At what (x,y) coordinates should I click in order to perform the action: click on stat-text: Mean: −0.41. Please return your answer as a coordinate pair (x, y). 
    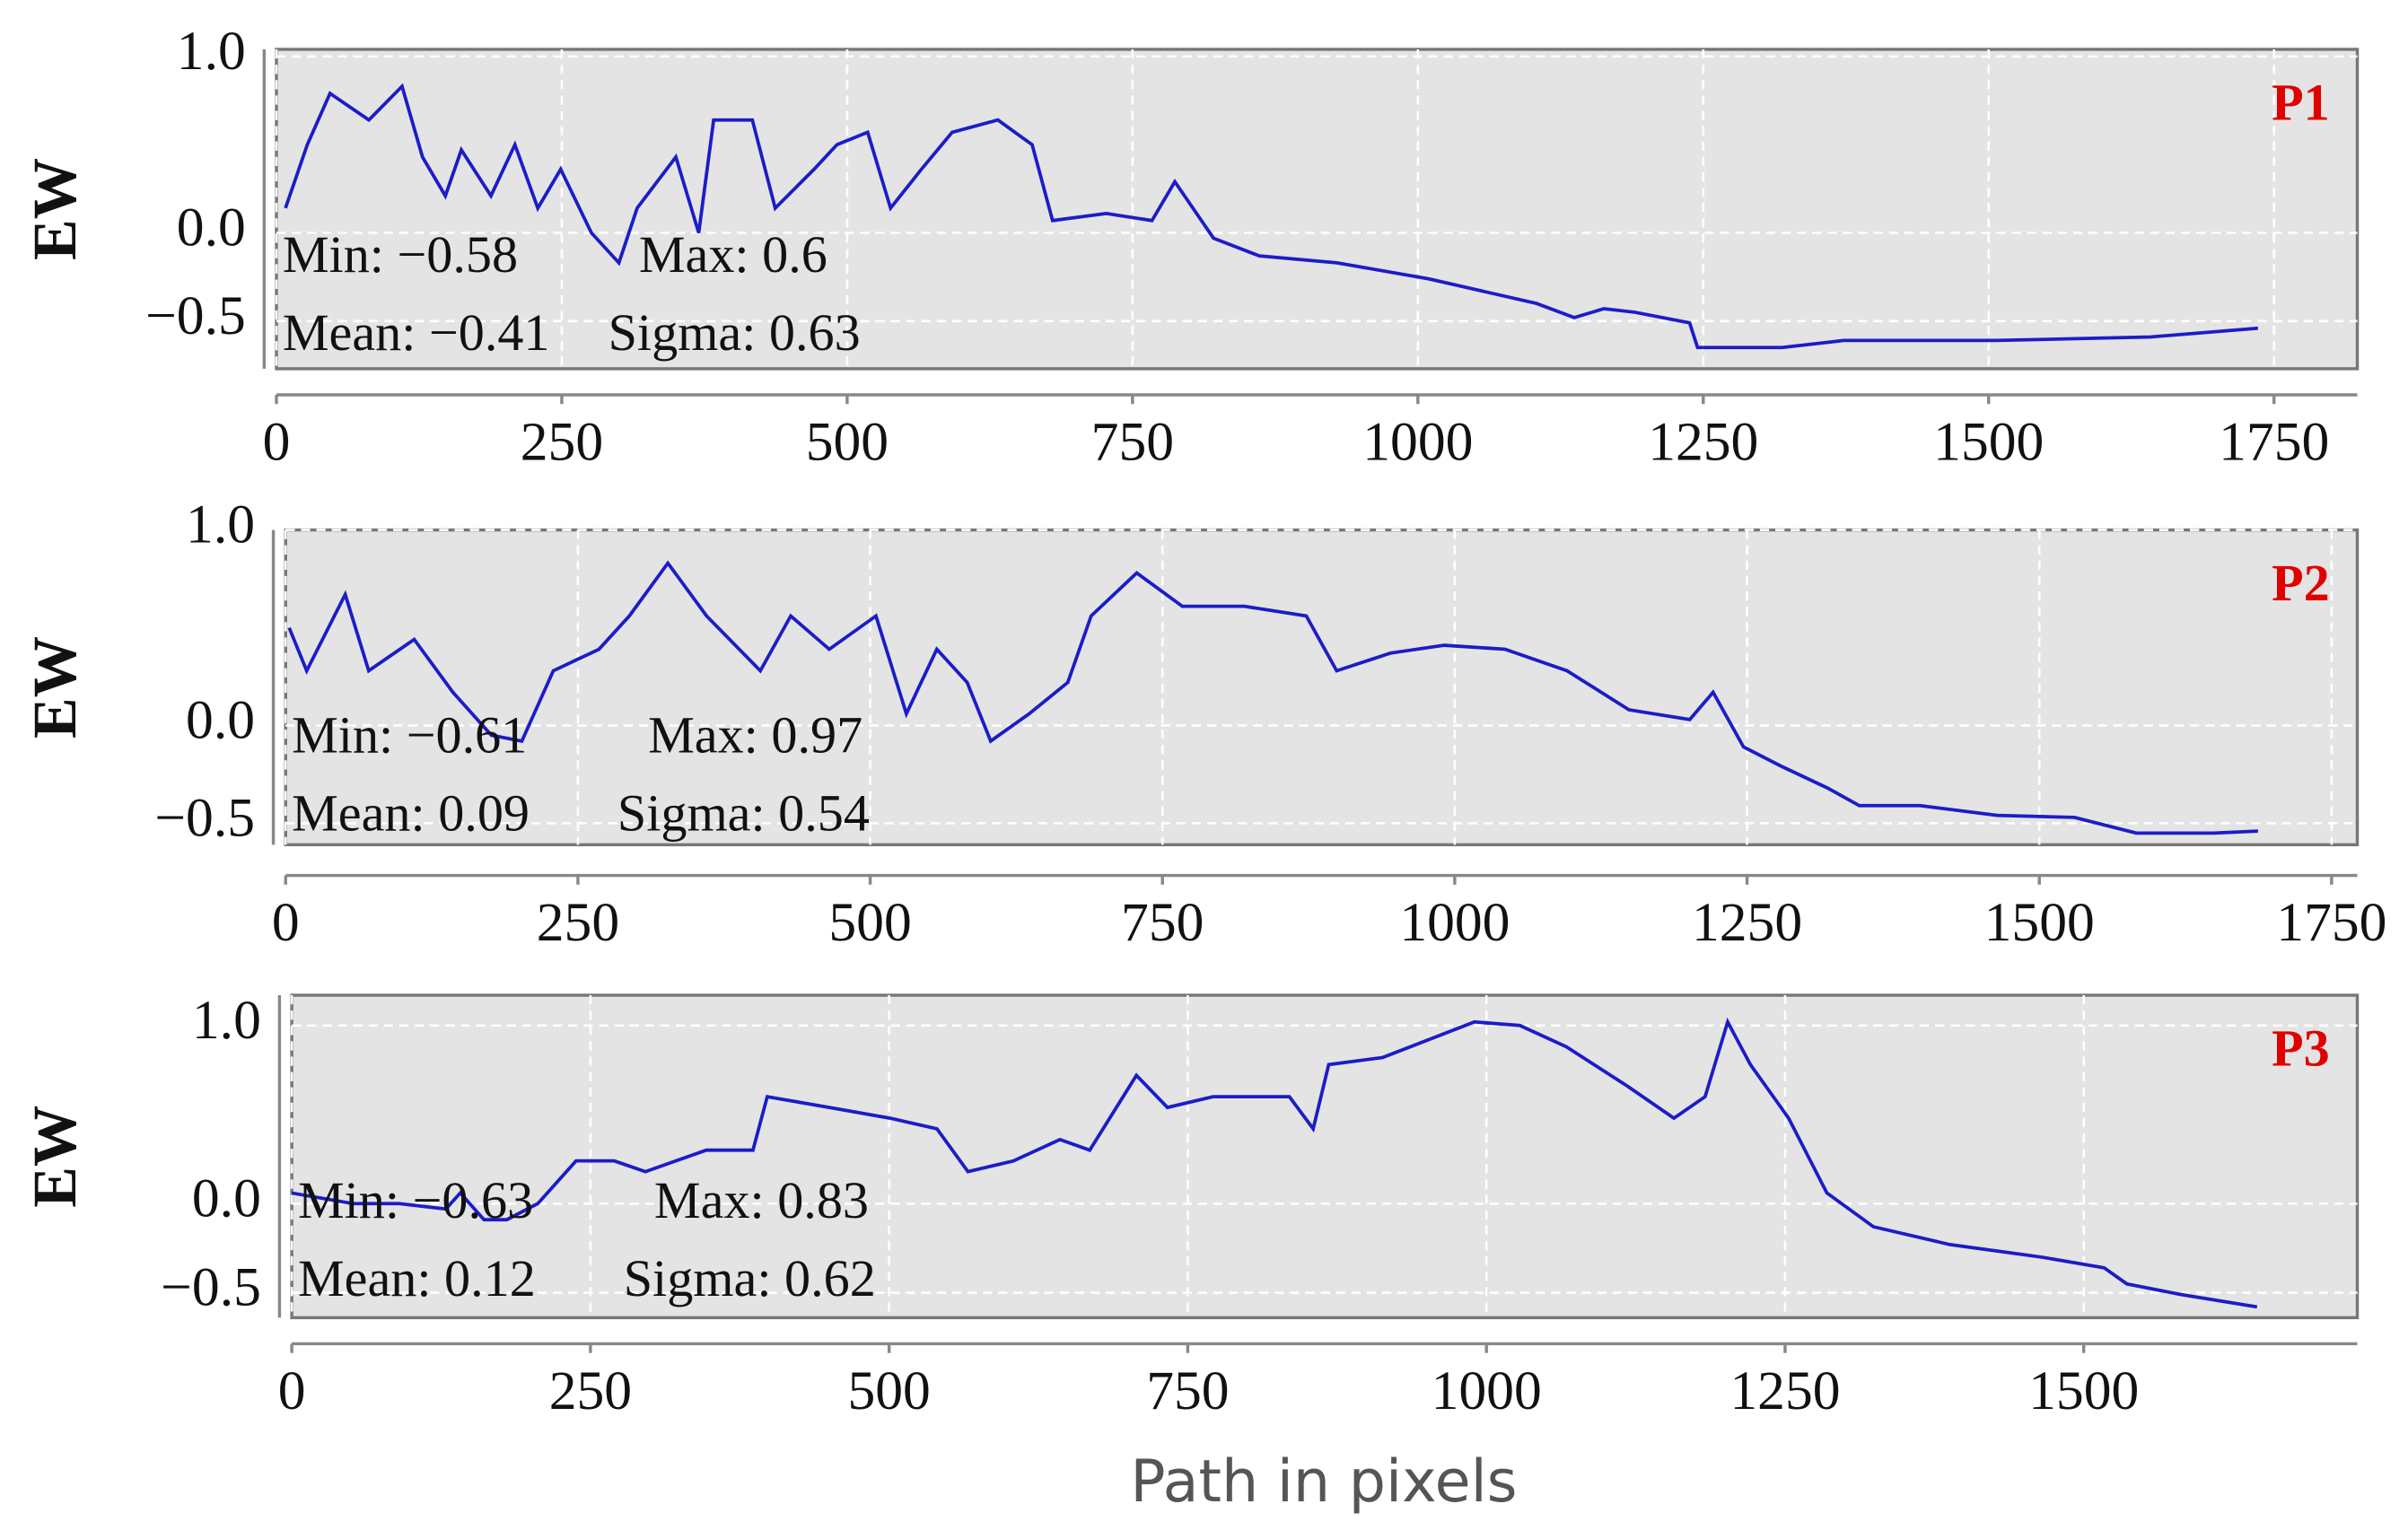
    Looking at the image, I should click on (417, 332).